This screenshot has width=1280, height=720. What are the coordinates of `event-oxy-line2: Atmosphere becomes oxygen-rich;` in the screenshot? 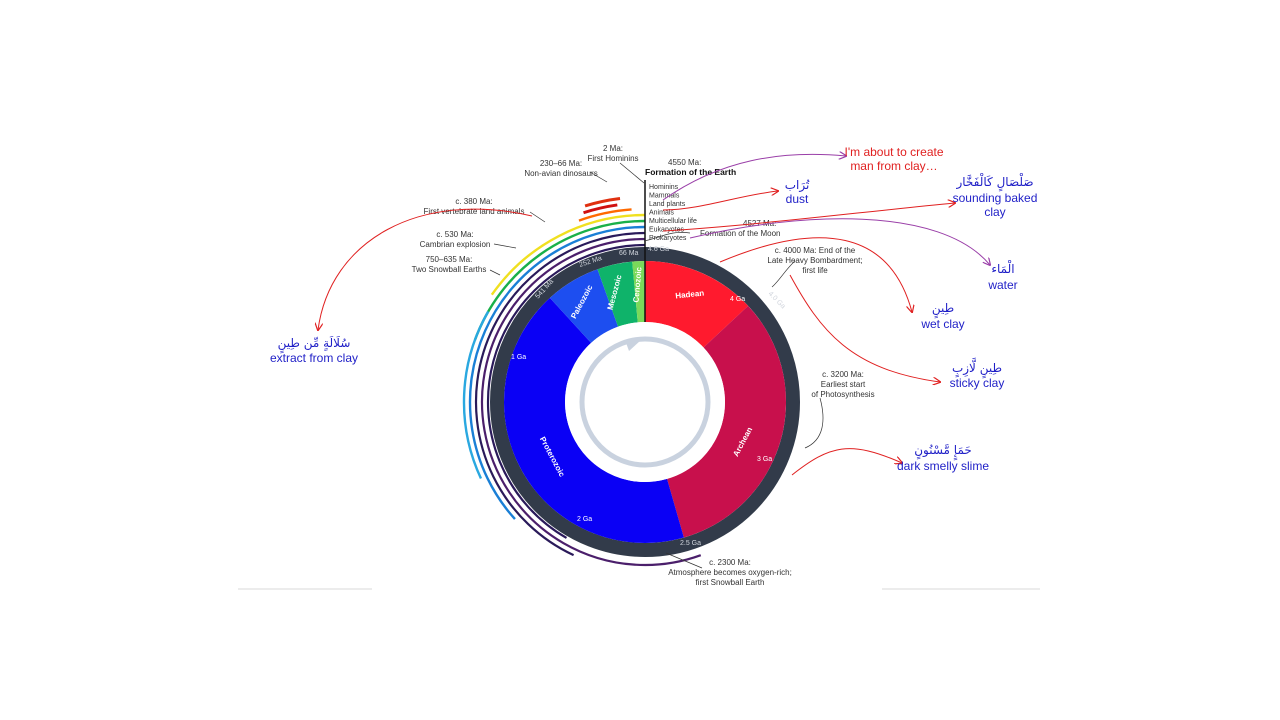 It's located at (730, 572).